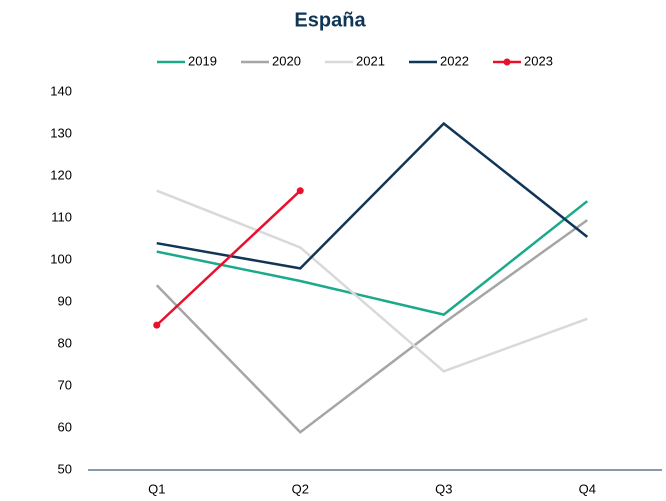 This screenshot has height=501, width=666. Describe the element at coordinates (61, 174) in the screenshot. I see `y-tick-label: 120` at that location.